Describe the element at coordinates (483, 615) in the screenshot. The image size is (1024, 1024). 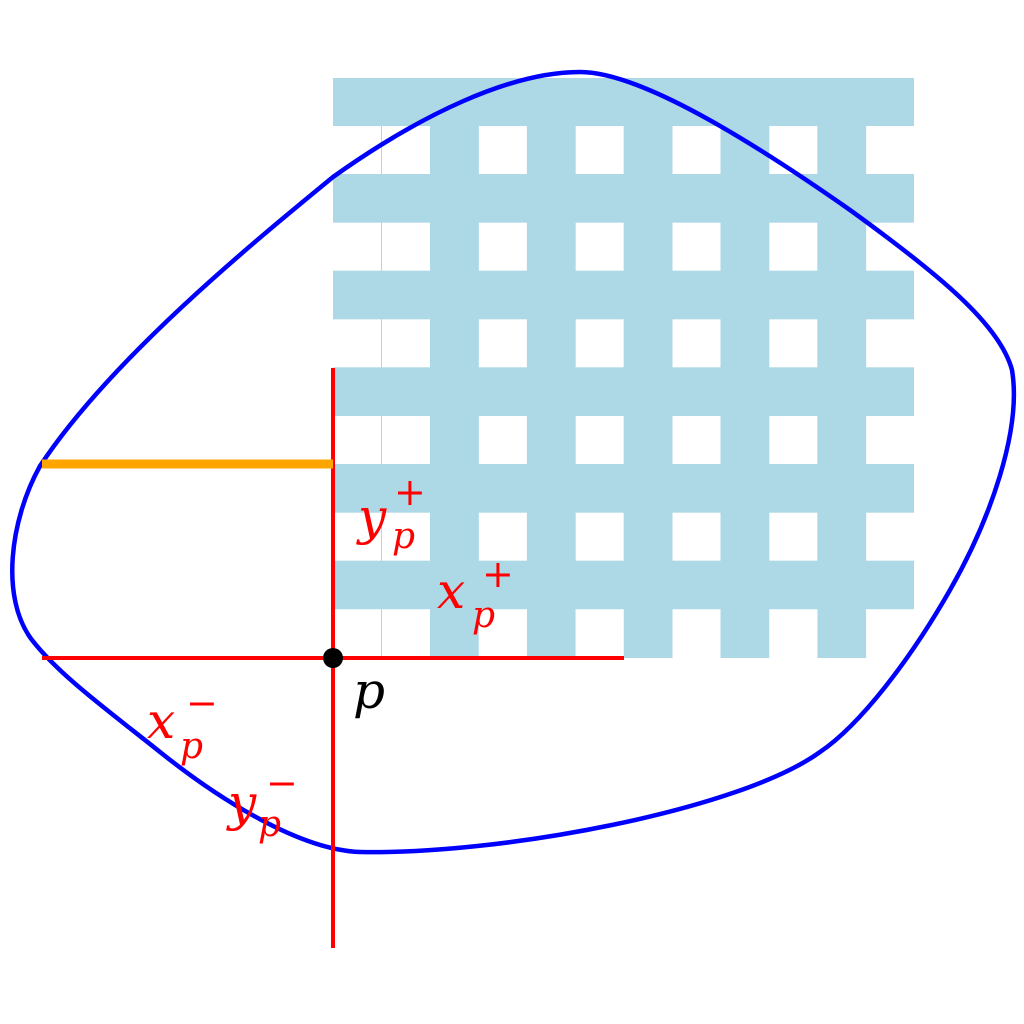
I see `label-x-plus-sub: p` at that location.